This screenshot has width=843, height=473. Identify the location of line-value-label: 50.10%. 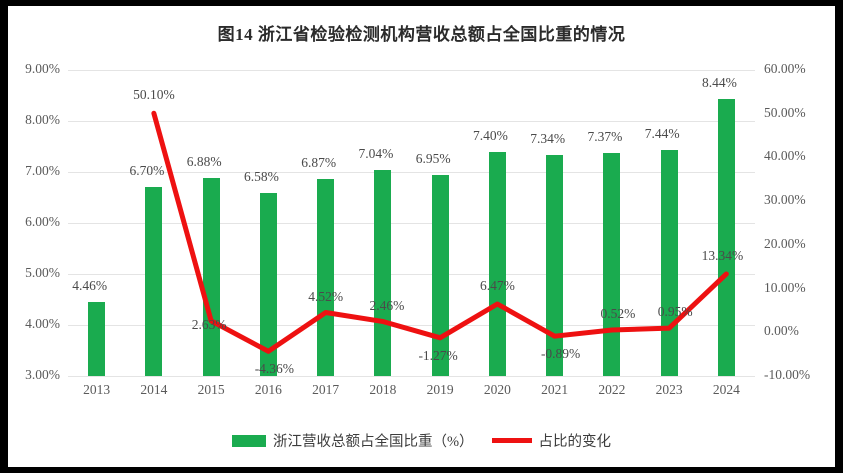
(154, 95).